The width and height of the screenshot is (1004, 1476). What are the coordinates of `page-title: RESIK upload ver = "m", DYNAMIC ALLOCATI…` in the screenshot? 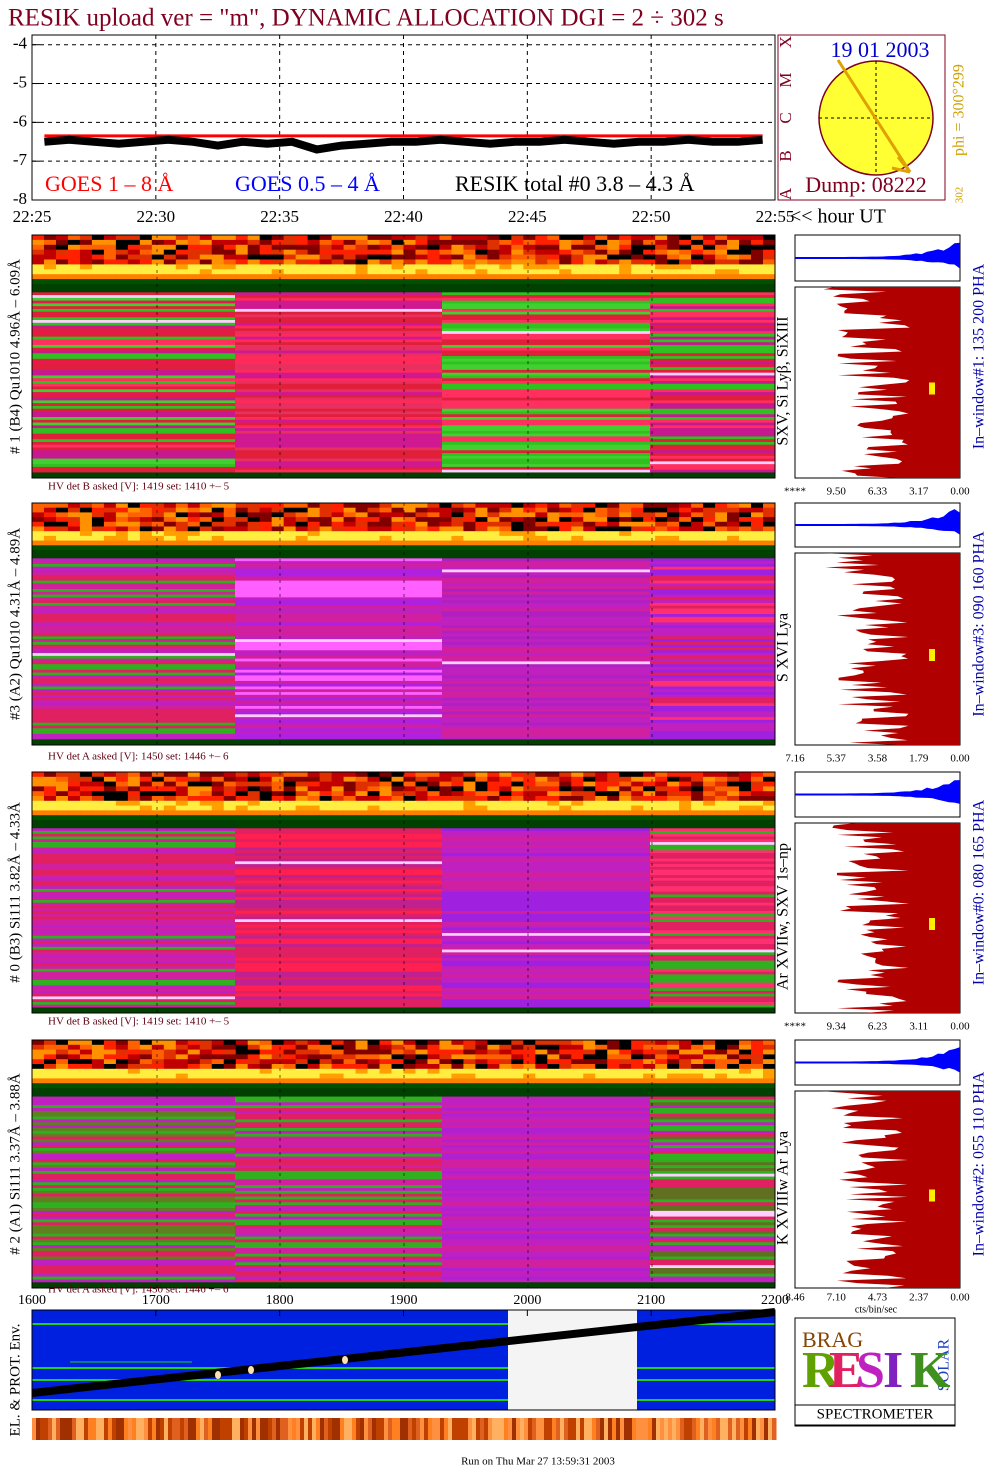 It's located at (366, 18).